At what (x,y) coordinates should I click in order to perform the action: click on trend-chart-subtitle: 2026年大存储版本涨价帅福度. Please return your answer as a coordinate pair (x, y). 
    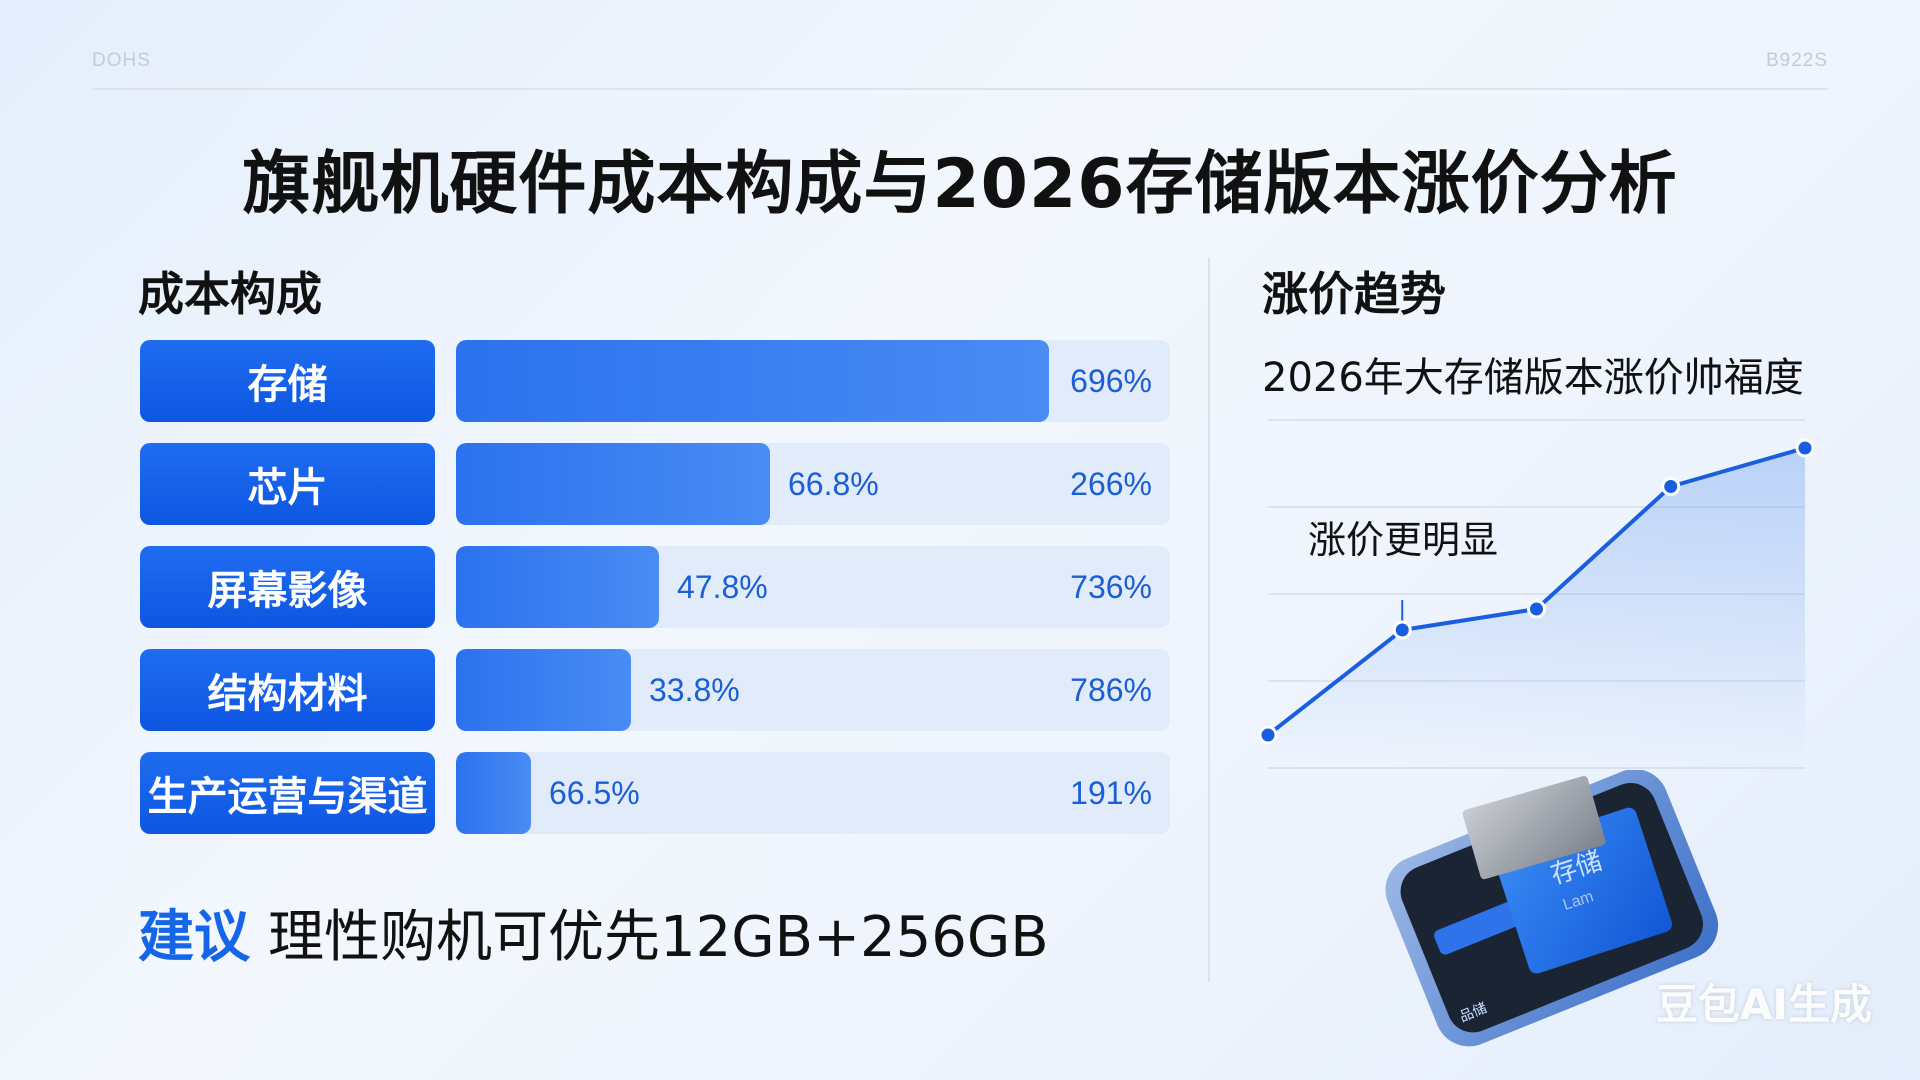
    Looking at the image, I should click on (1533, 378).